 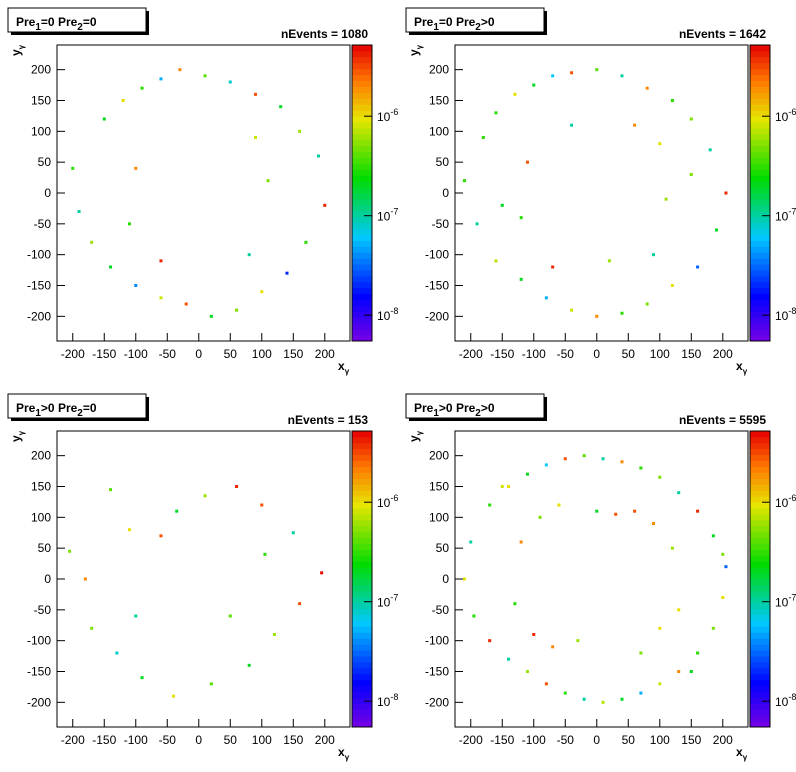 What do you see at coordinates (59, 408) in the screenshot?
I see `title-text: >0 Pre` at bounding box center [59, 408].